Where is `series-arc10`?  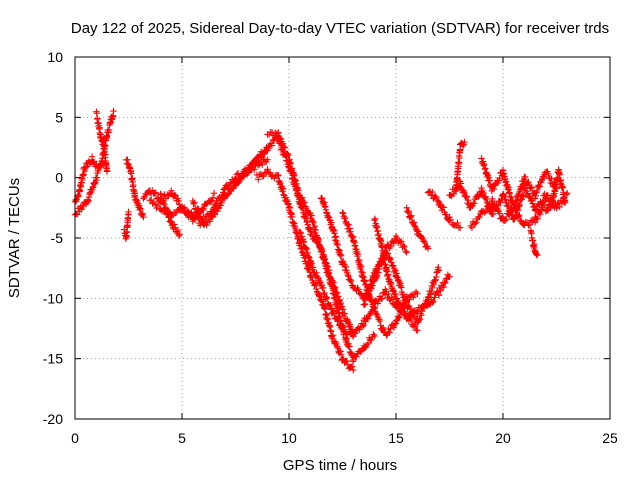
series-arc10 is located at coordinates (251, 172).